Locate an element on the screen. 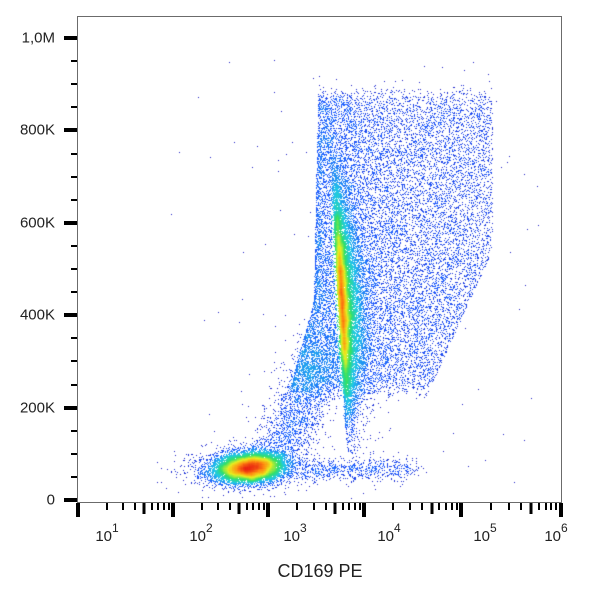  x-tick-label: 10⁶ is located at coordinates (556, 533).